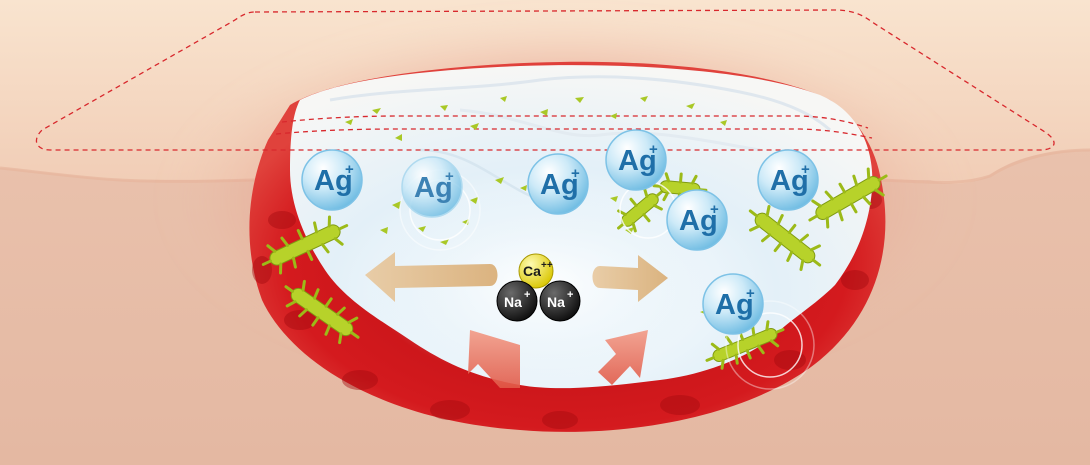 This screenshot has width=1090, height=465. I want to click on dressing-absorption-line, so click(575, 122).